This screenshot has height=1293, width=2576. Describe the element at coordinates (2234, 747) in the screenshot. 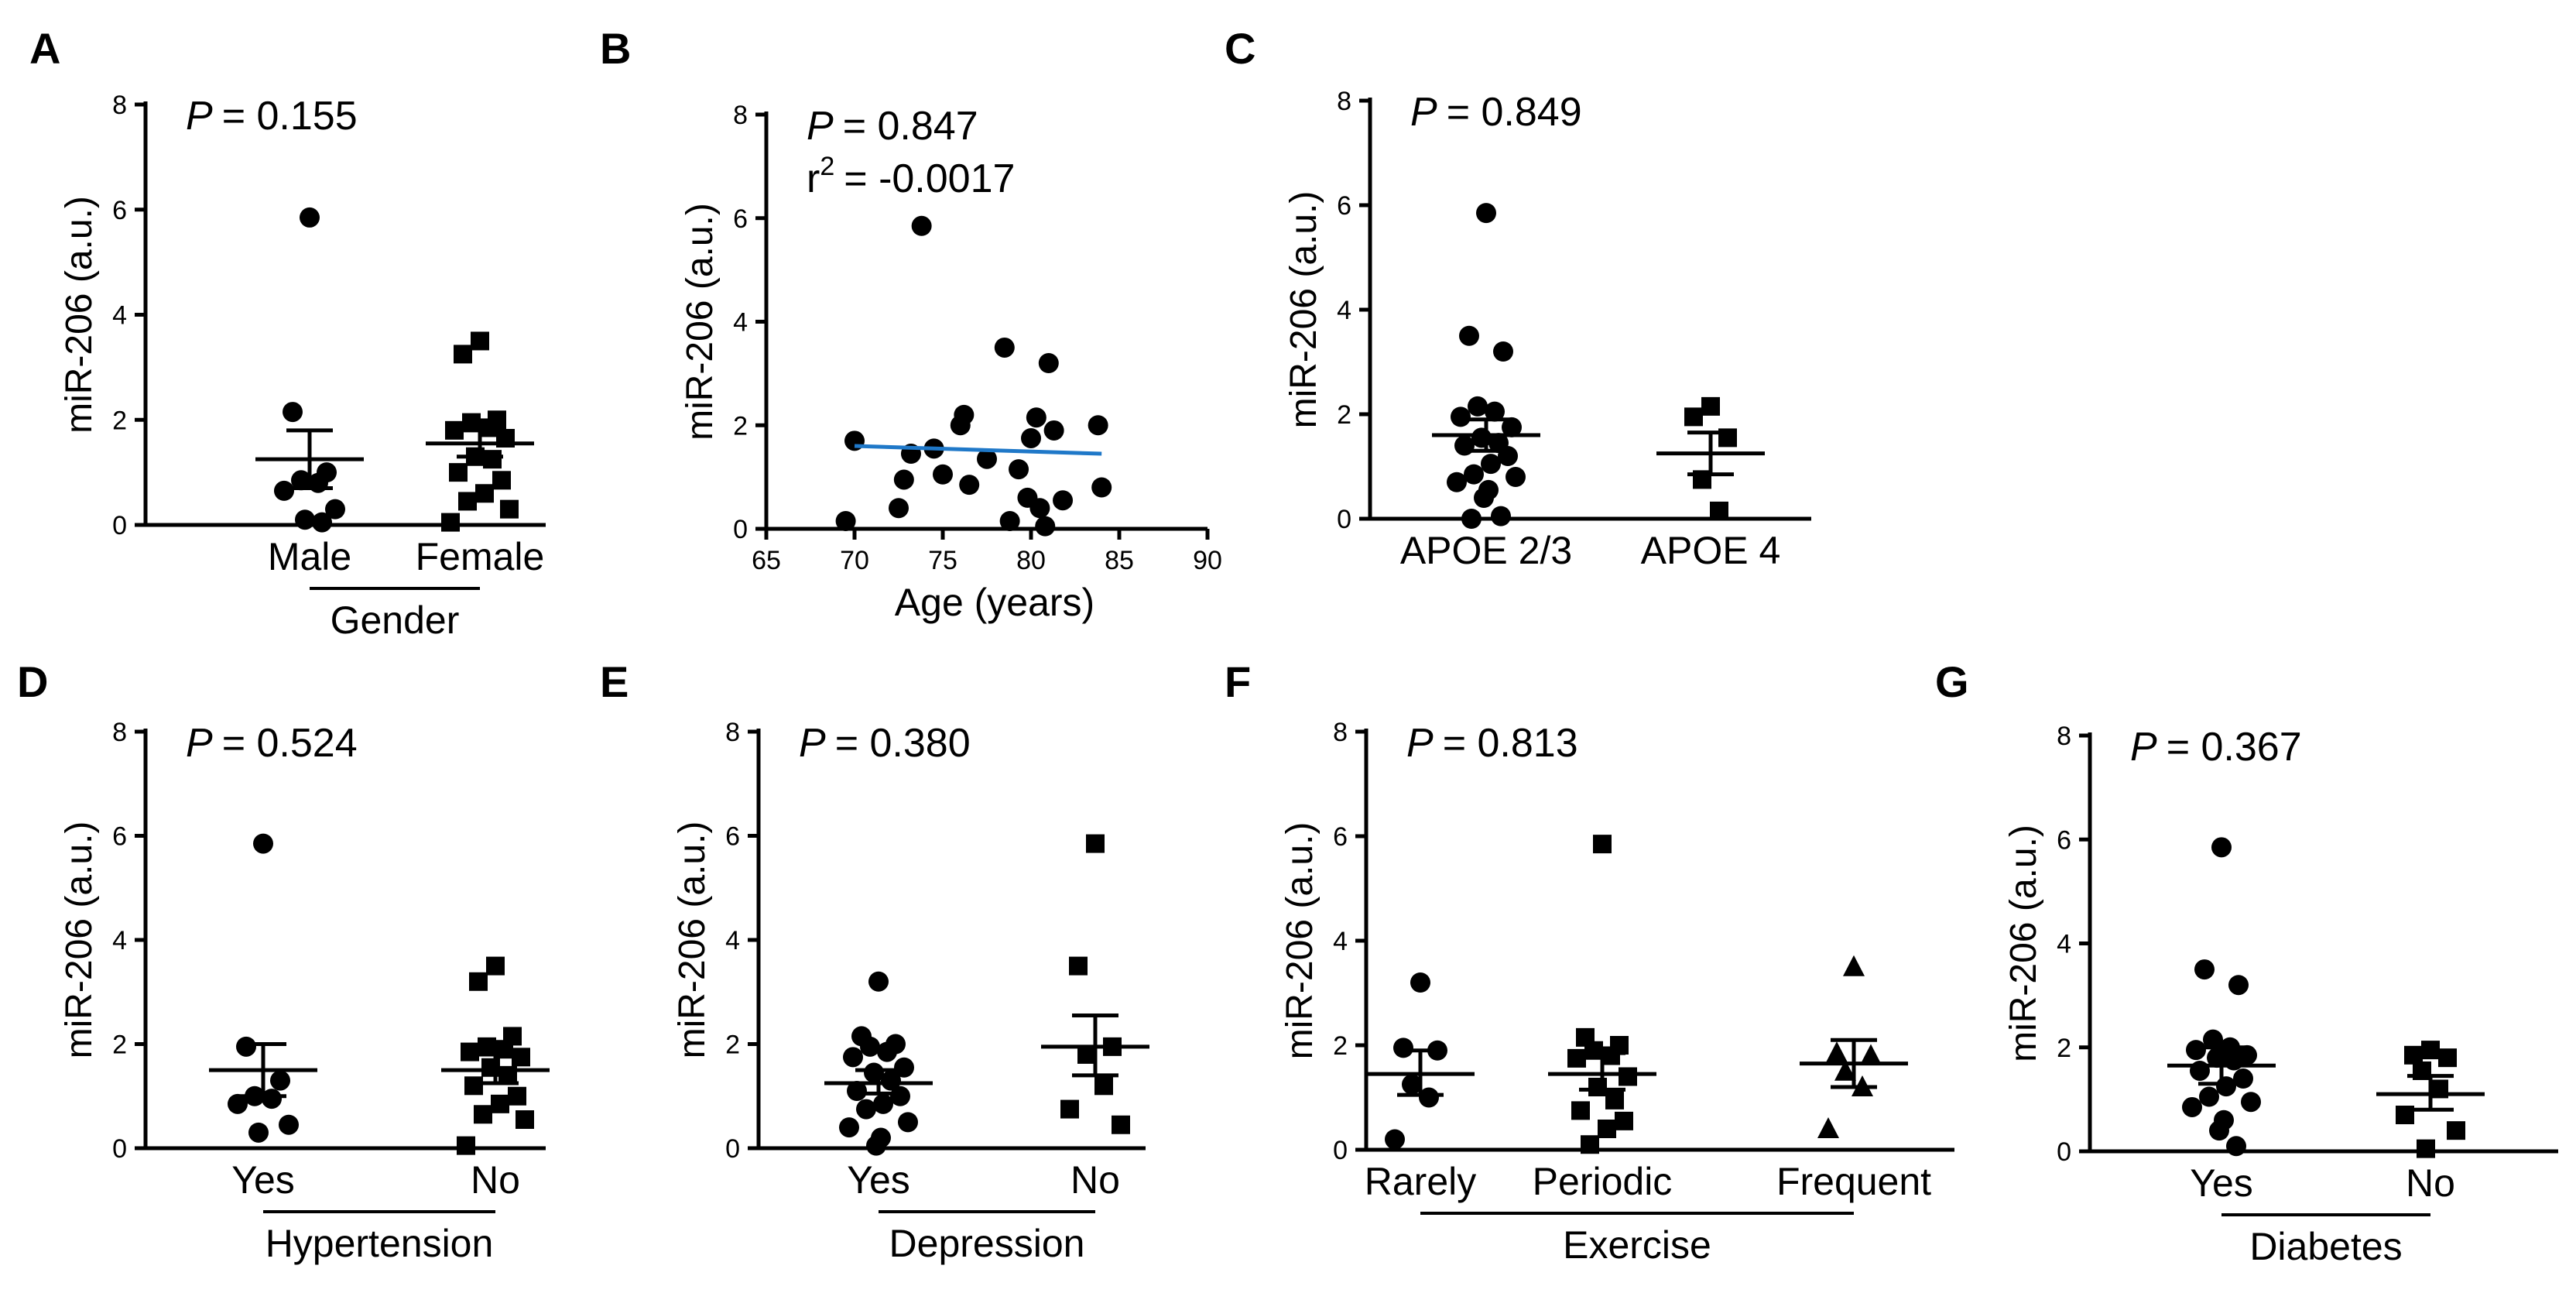

I see `p-value: = 0.367` at that location.